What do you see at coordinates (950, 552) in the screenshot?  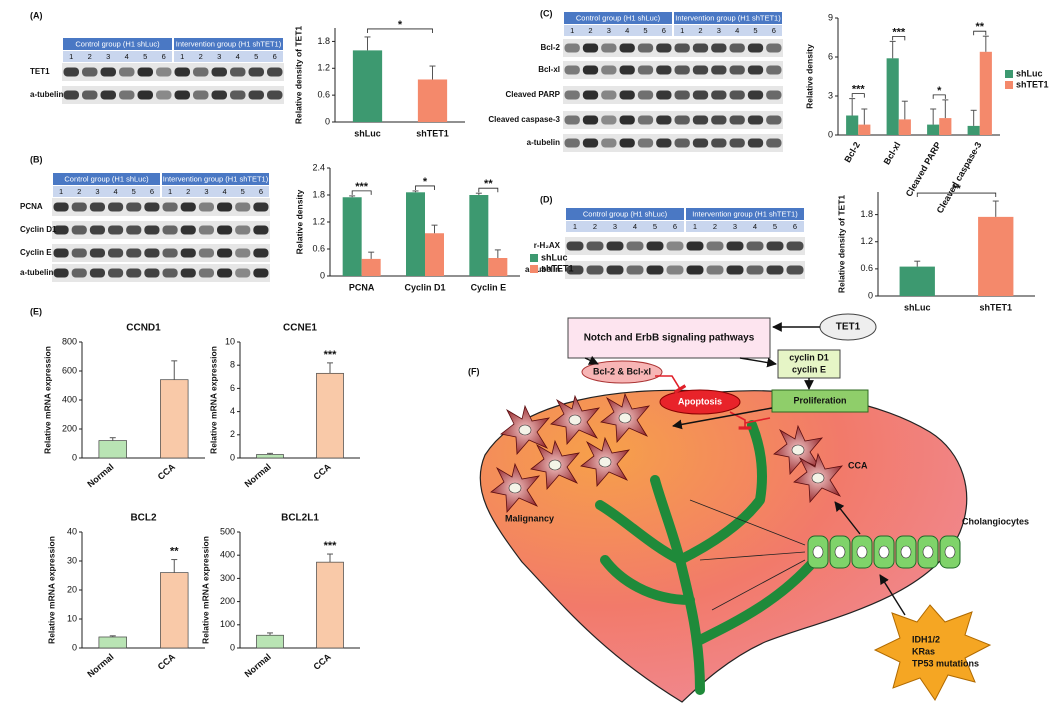 I see `cholangiocyte` at bounding box center [950, 552].